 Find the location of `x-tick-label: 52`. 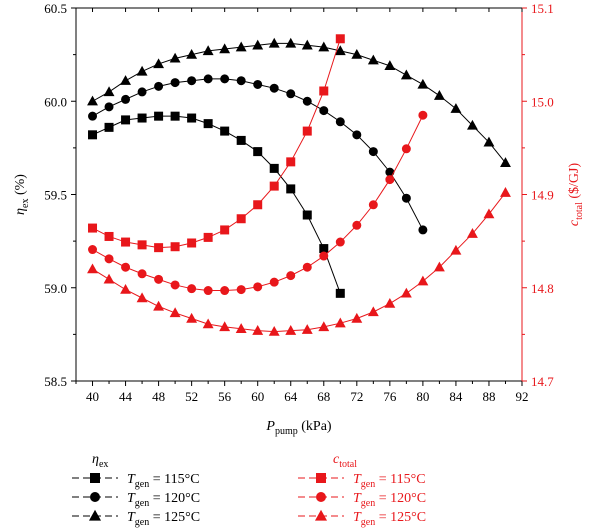

x-tick-label: 52 is located at coordinates (191, 396).